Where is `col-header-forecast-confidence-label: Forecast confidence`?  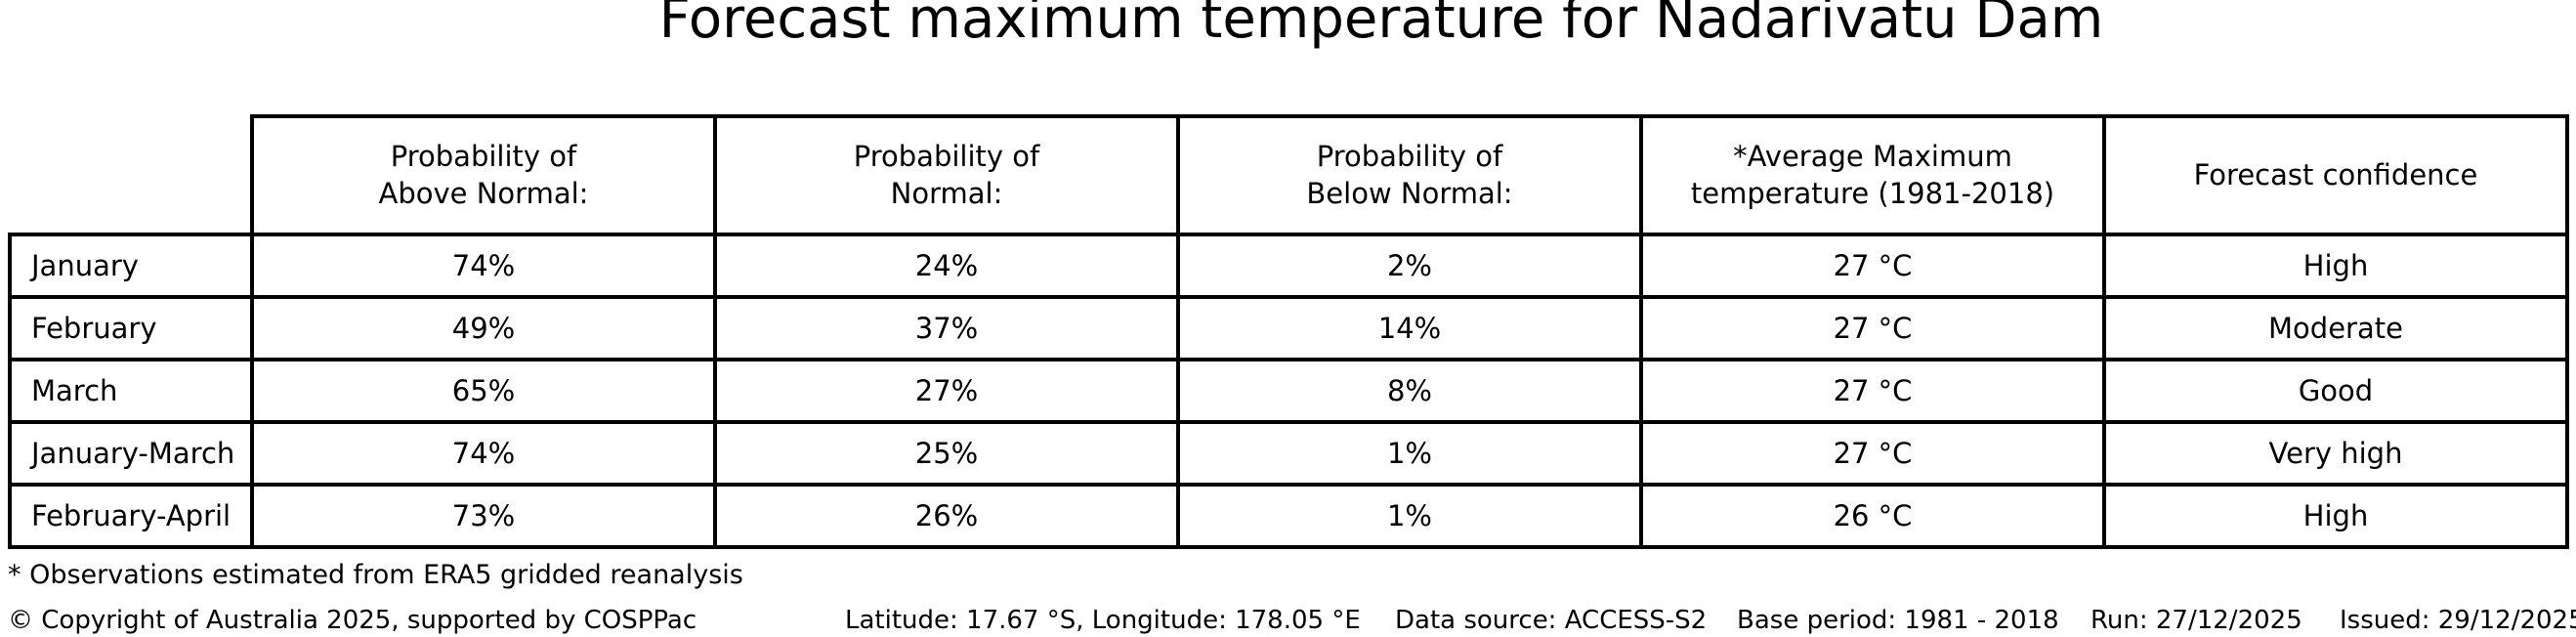 col-header-forecast-confidence-label: Forecast confidence is located at coordinates (2335, 174).